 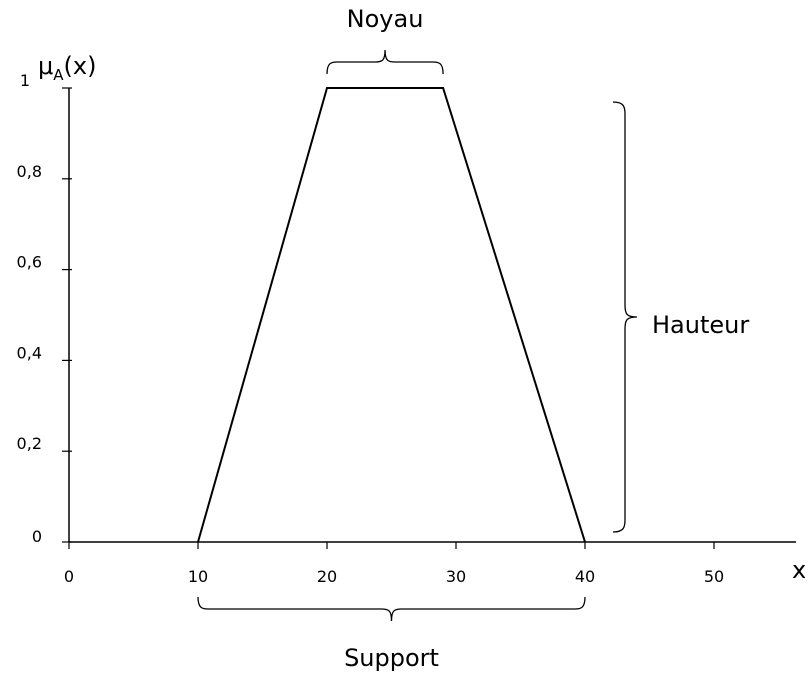 I want to click on y-axis-title-subscript: A, so click(x=58, y=75).